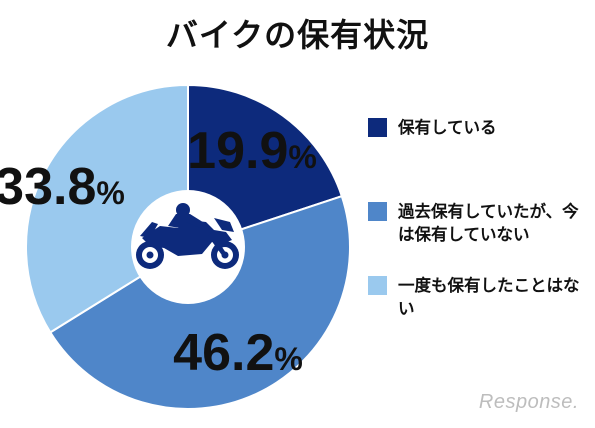 Image resolution: width=595 pixels, height=428 pixels. What do you see at coordinates (377, 211) in the screenshot?
I see `legend-swatch-previously-owned` at bounding box center [377, 211].